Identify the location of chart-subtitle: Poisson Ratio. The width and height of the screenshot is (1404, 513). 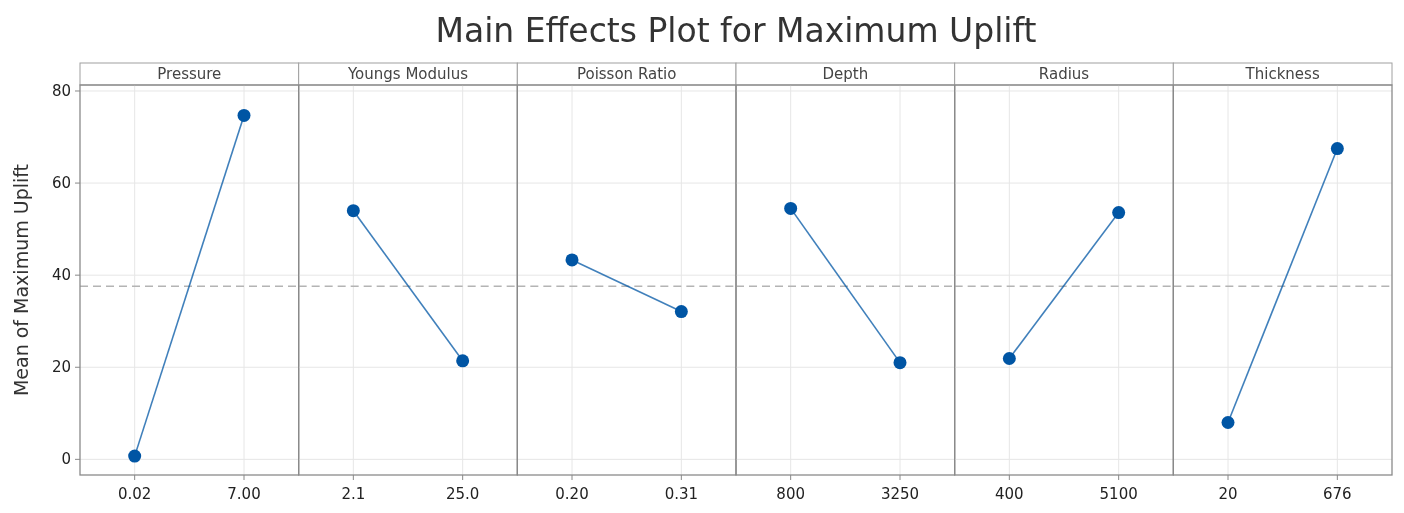
(626, 74).